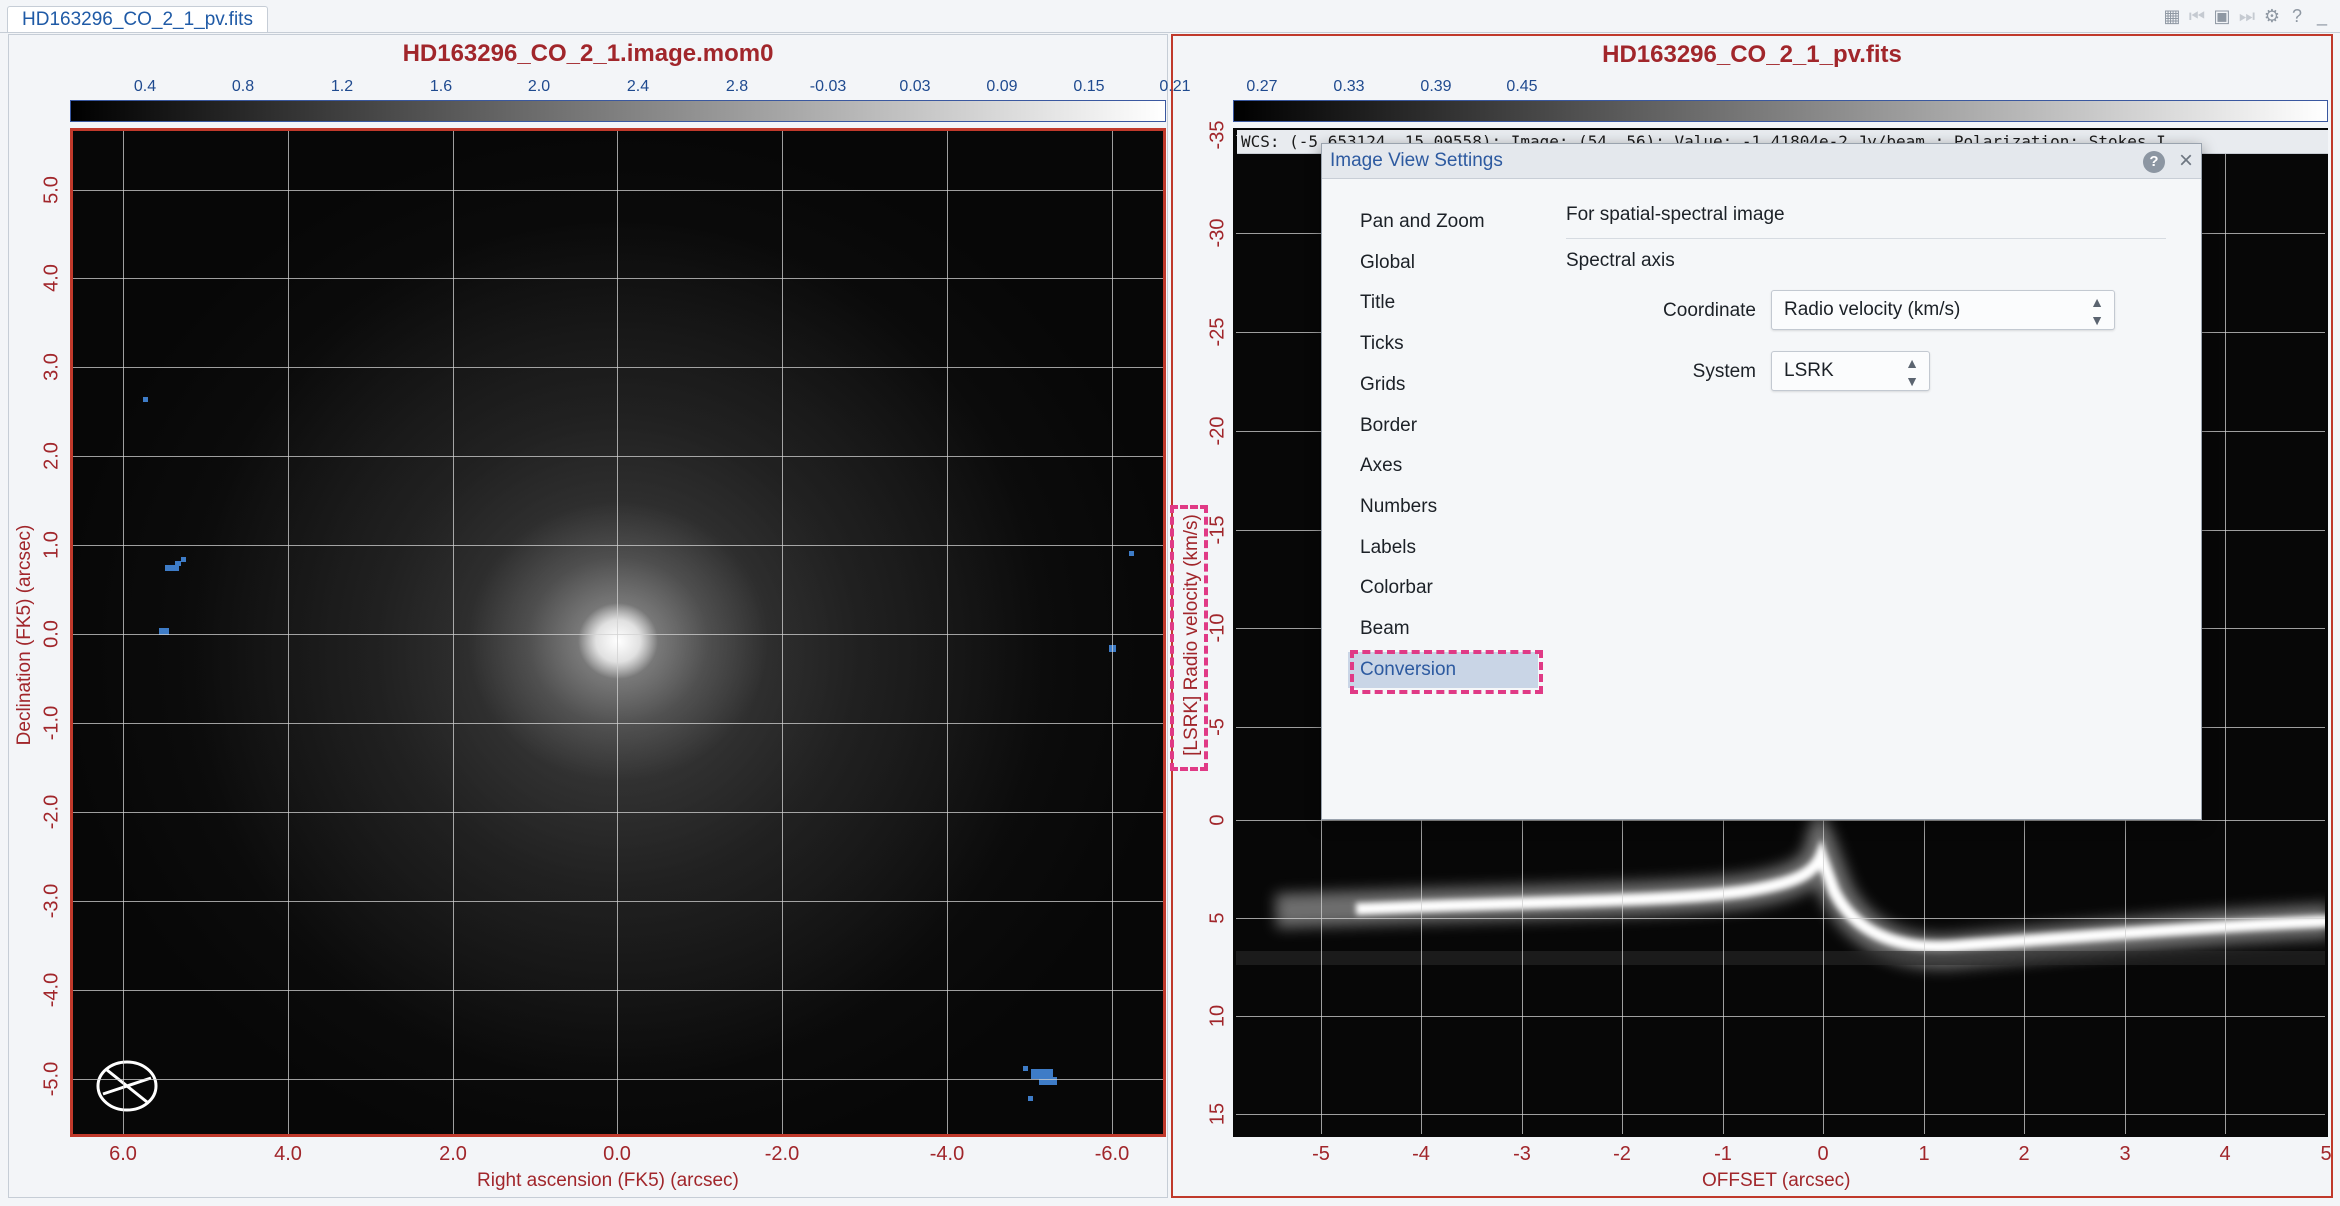 The width and height of the screenshot is (2340, 1206). Describe the element at coordinates (1823, 1154) in the screenshot. I see `x-tick-label: 0` at that location.